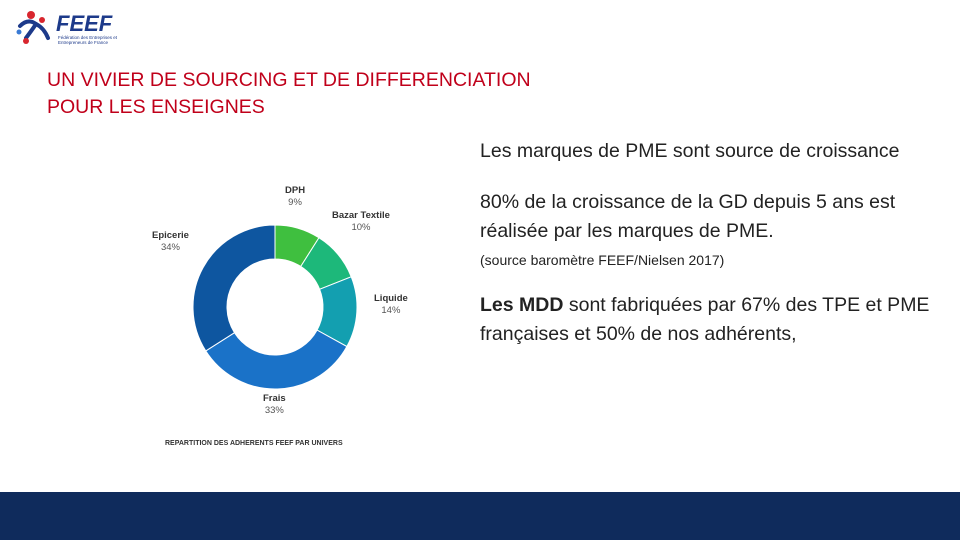 This screenshot has height=540, width=960. Describe the element at coordinates (295, 190) in the screenshot. I see `chart-label-dph-name: DPH` at that location.